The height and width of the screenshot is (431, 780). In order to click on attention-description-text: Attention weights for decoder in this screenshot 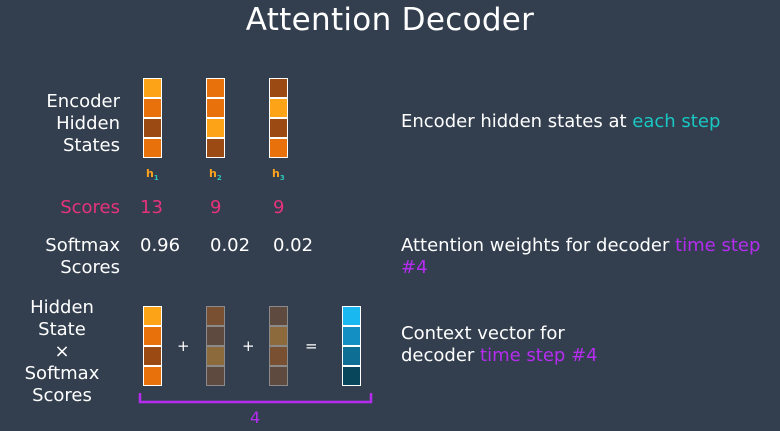, I will do `click(538, 245)`.